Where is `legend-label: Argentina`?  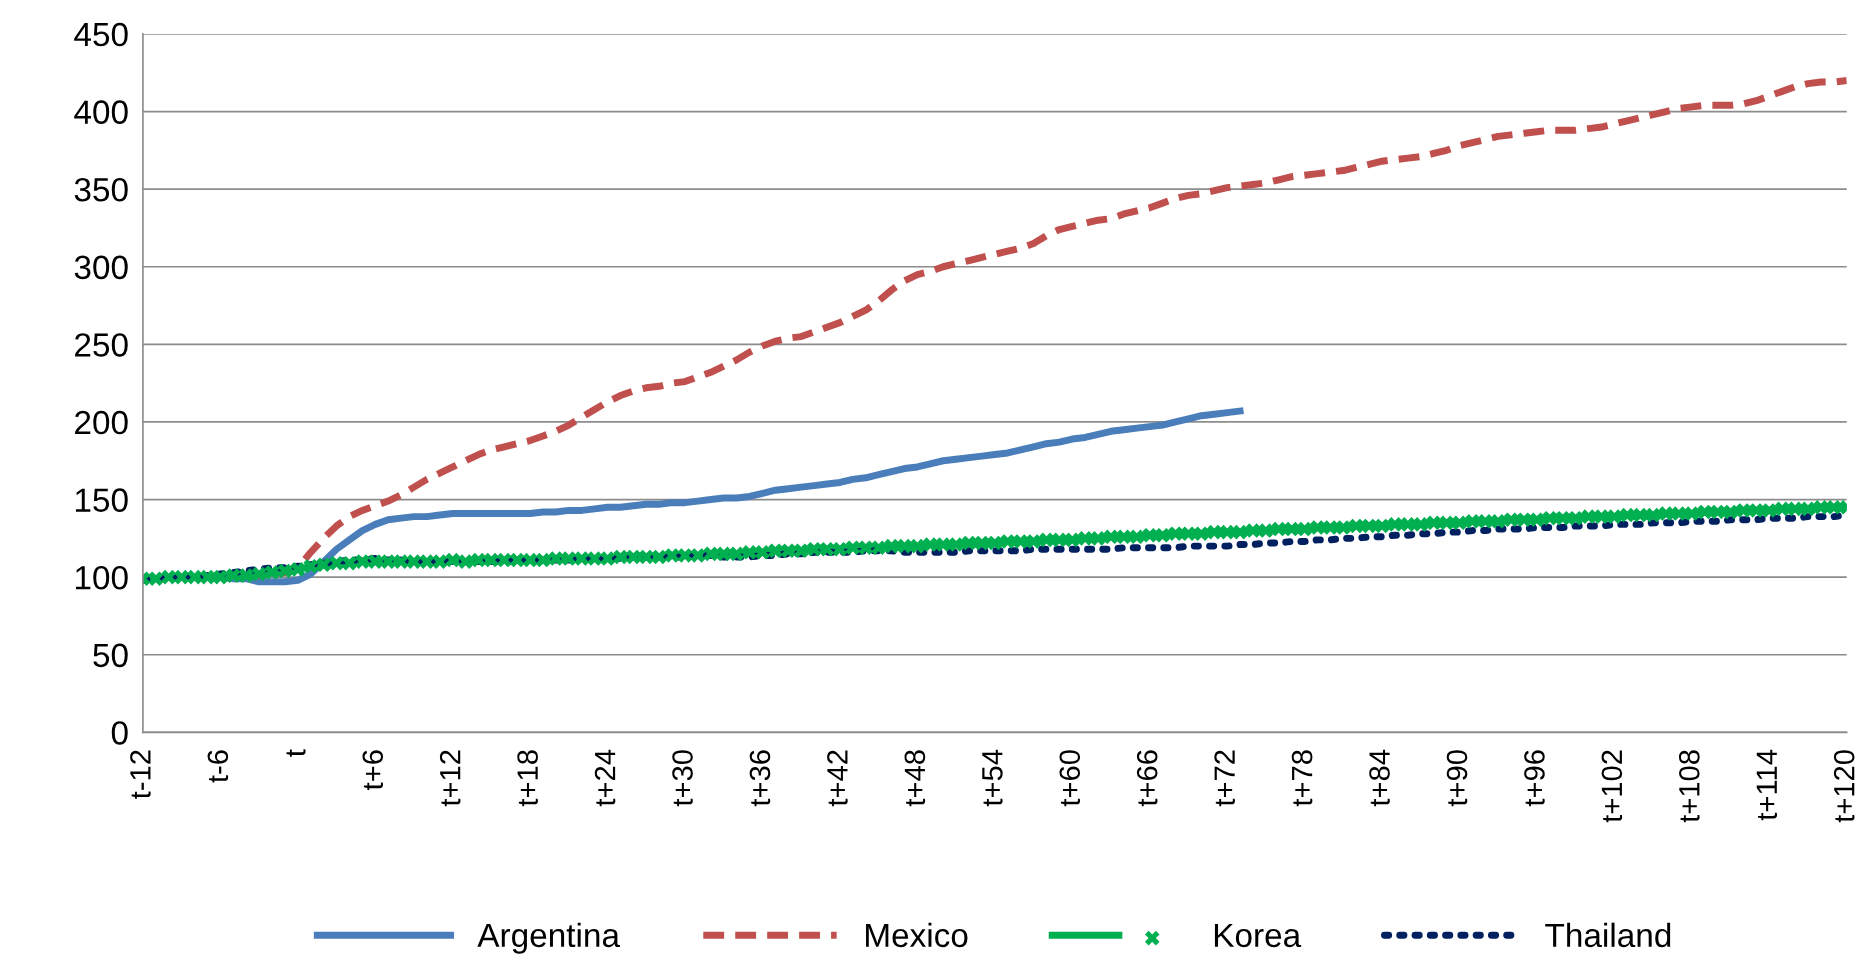 legend-label: Argentina is located at coordinates (548, 938).